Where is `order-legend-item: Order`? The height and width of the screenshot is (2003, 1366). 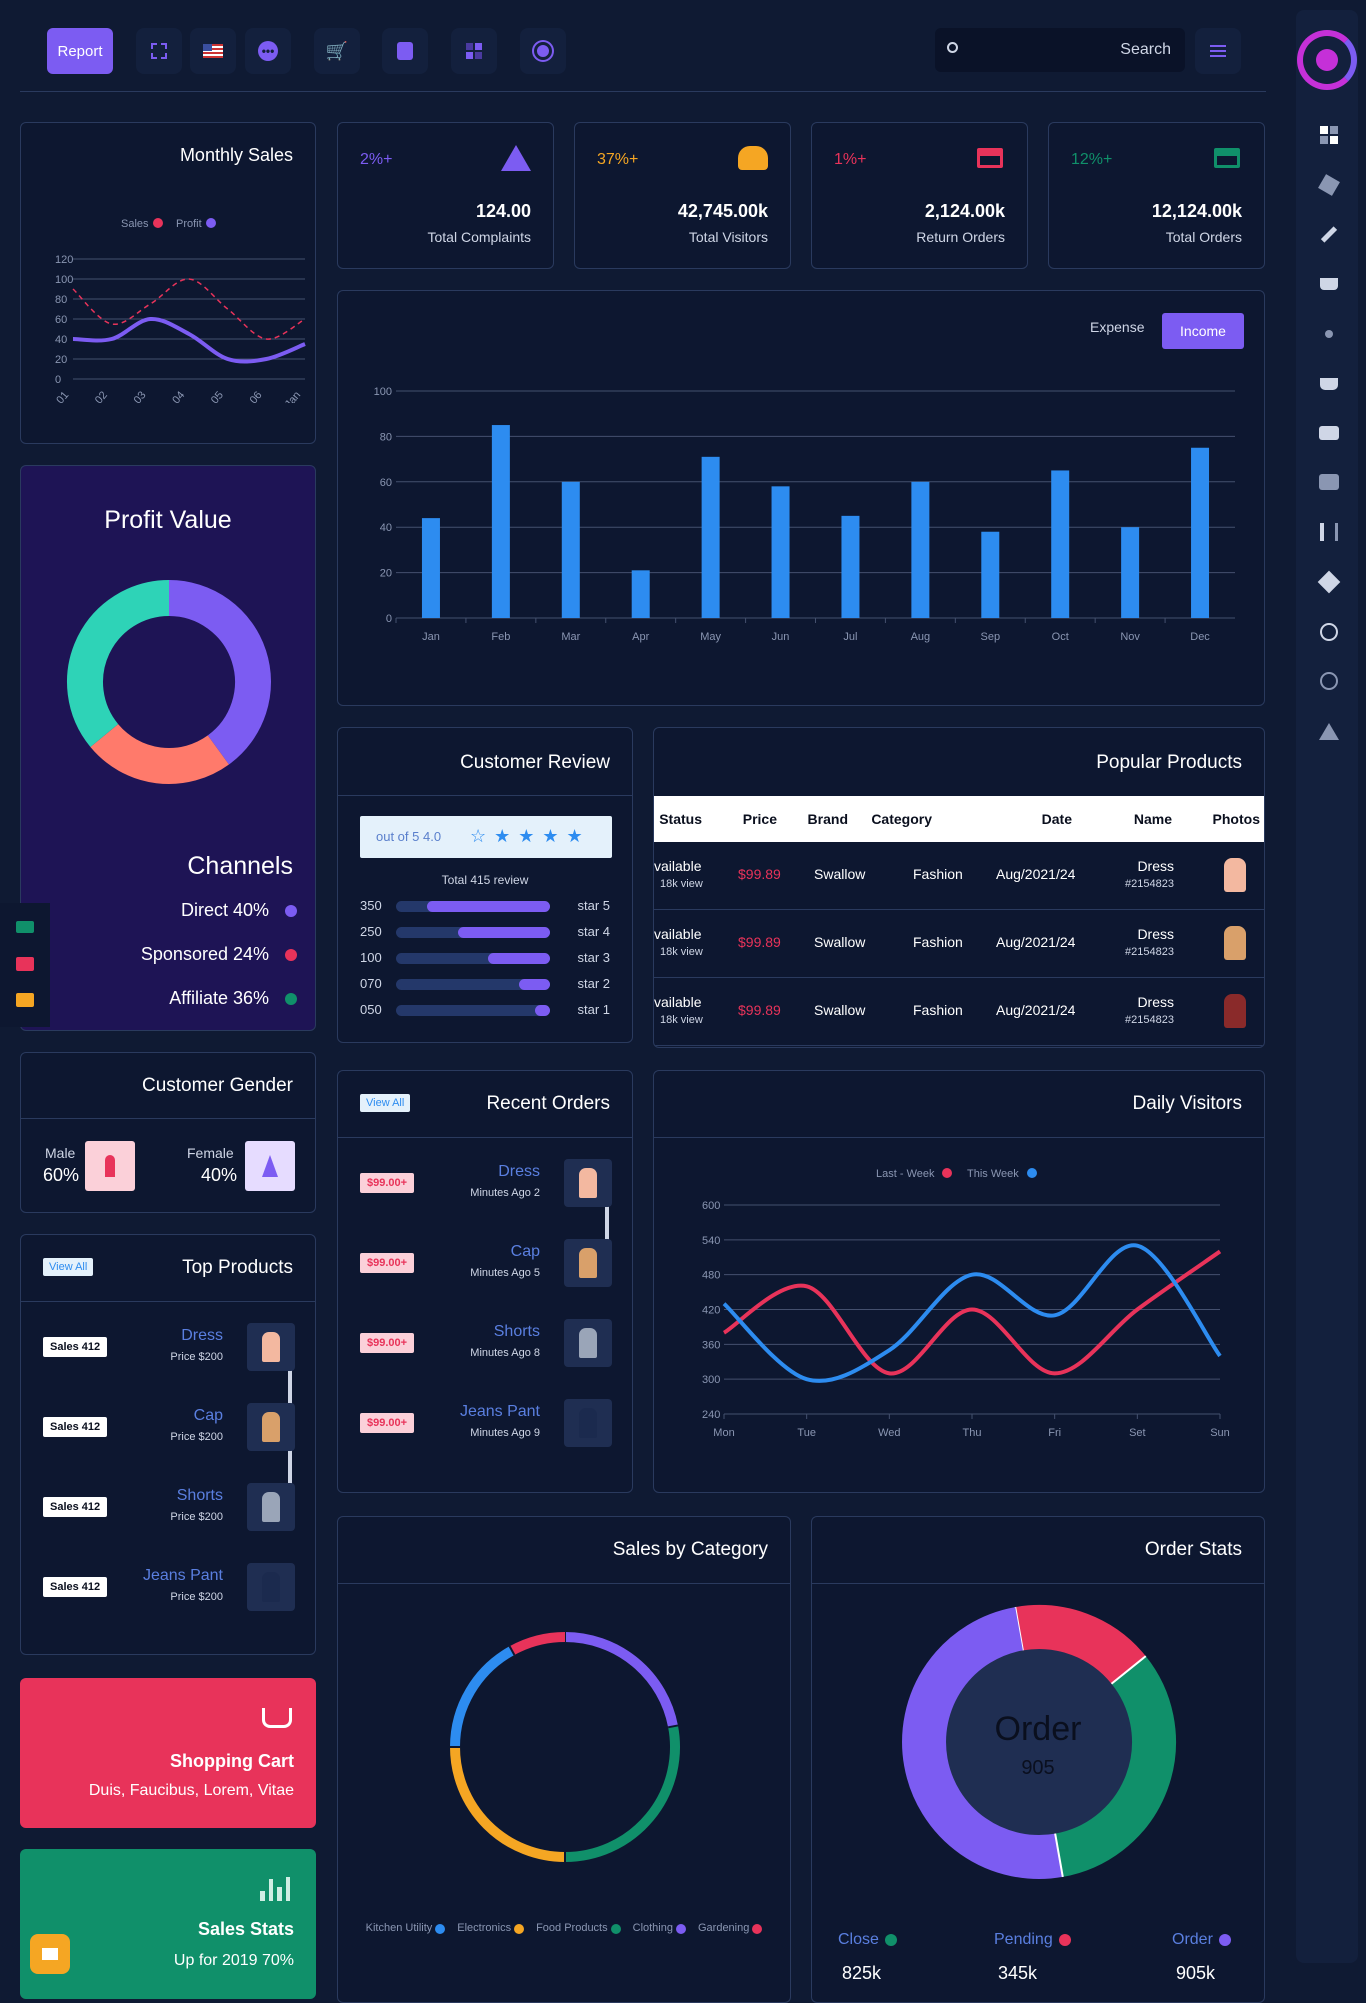 order-legend-item: Order is located at coordinates (1201, 1940).